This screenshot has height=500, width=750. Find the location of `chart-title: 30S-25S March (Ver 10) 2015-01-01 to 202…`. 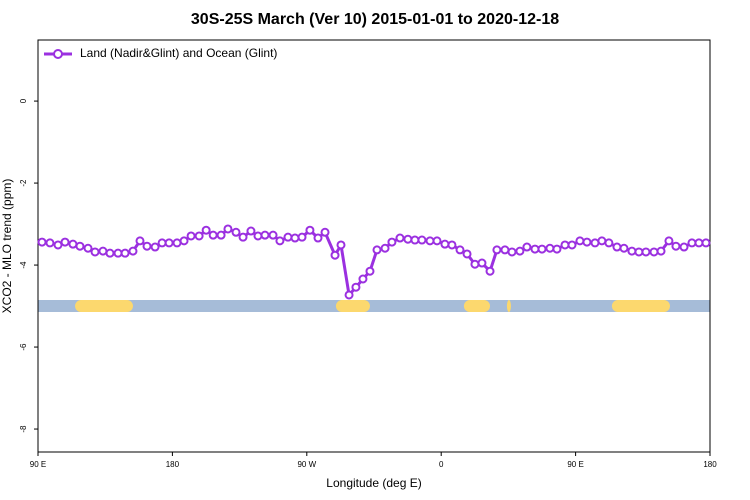

chart-title: 30S-25S March (Ver 10) 2015-01-01 to 202… is located at coordinates (375, 19).